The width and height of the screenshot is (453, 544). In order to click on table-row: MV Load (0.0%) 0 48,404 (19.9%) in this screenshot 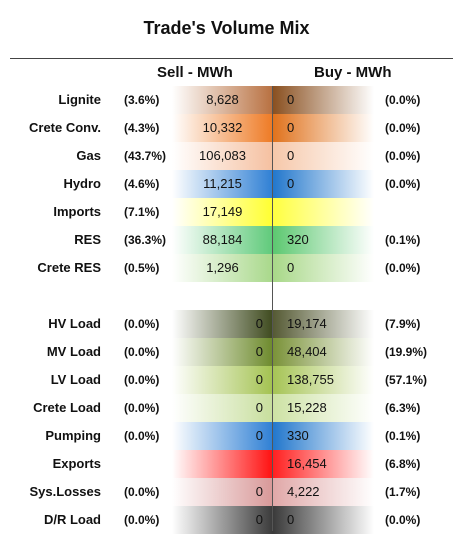, I will do `click(226, 352)`.